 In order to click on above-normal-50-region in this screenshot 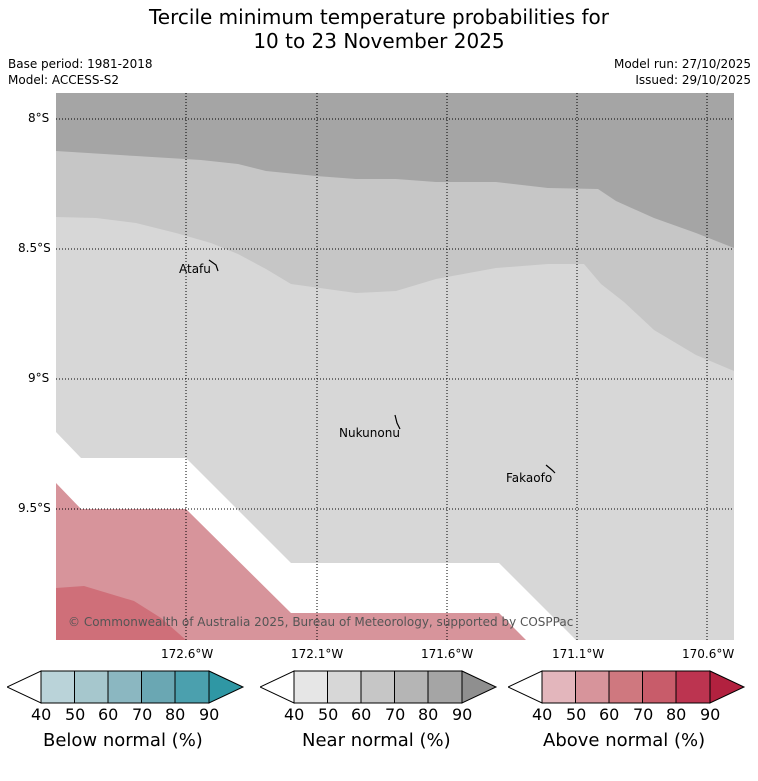, I will do `click(291, 561)`.